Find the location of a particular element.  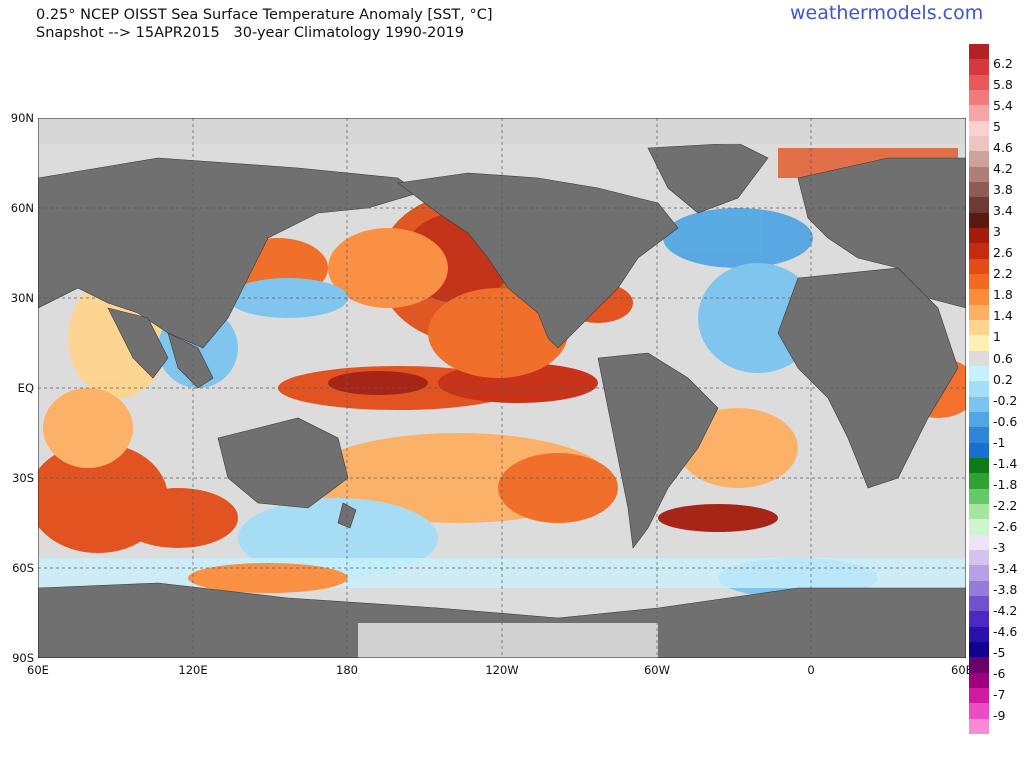

colorbar-tick-label: 1 is located at coordinates (997, 337).